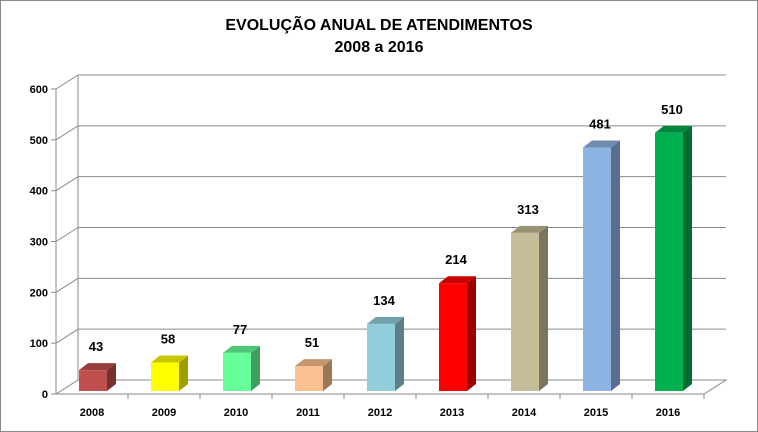  Describe the element at coordinates (45, 395) in the screenshot. I see `y-tick-label: 0` at that location.